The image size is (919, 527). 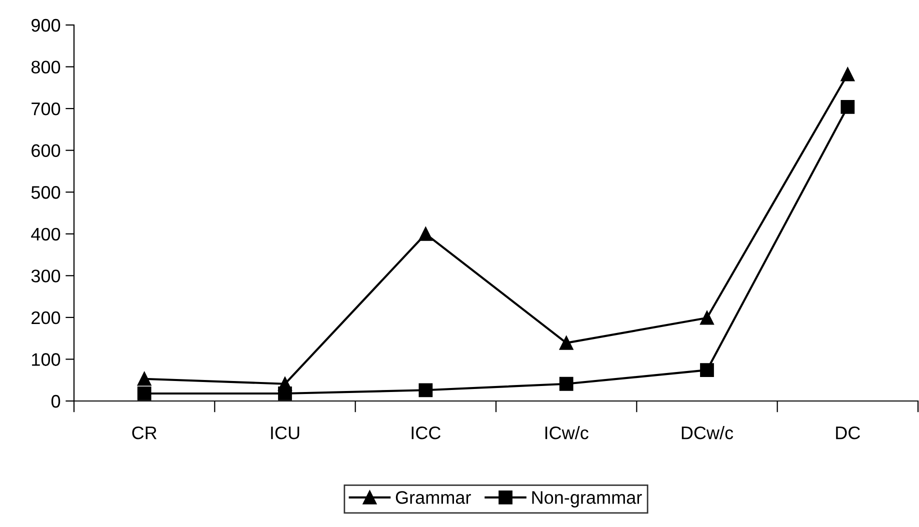 What do you see at coordinates (285, 433) in the screenshot?
I see `x-tick-label: ICU` at bounding box center [285, 433].